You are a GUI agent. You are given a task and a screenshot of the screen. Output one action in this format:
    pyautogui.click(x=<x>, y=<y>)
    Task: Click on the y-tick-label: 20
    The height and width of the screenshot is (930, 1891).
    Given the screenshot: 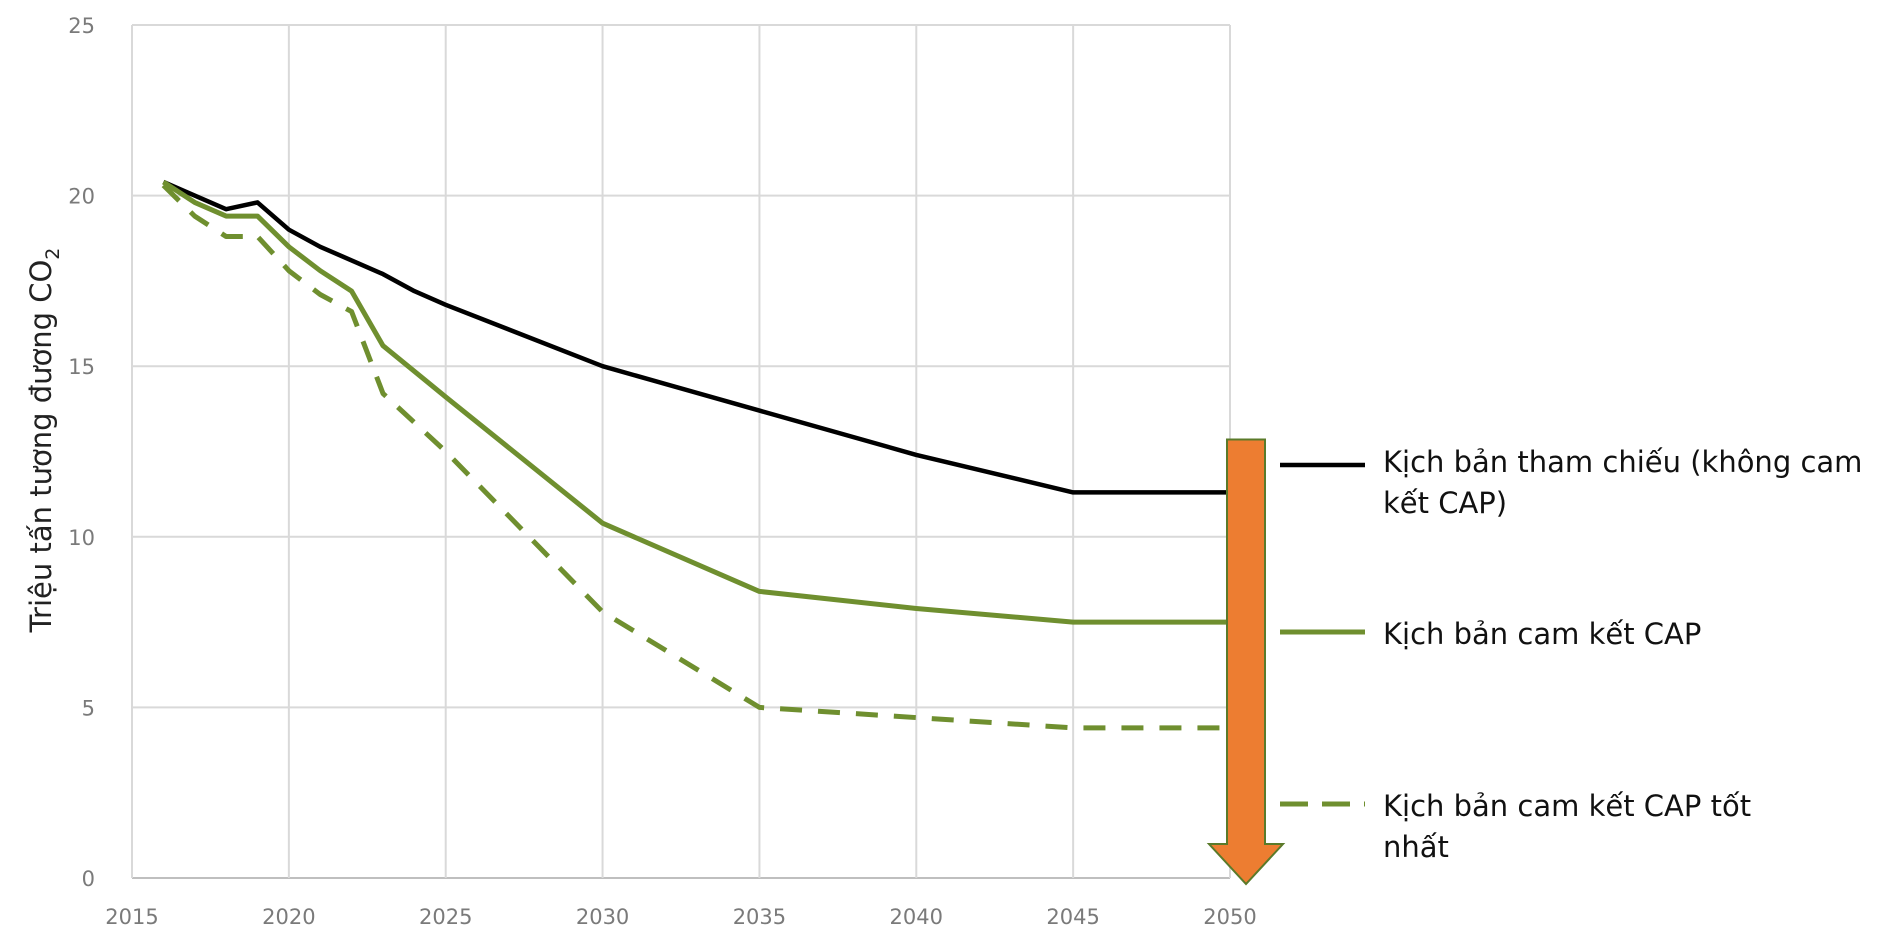 What is the action you would take?
    pyautogui.click(x=81, y=197)
    